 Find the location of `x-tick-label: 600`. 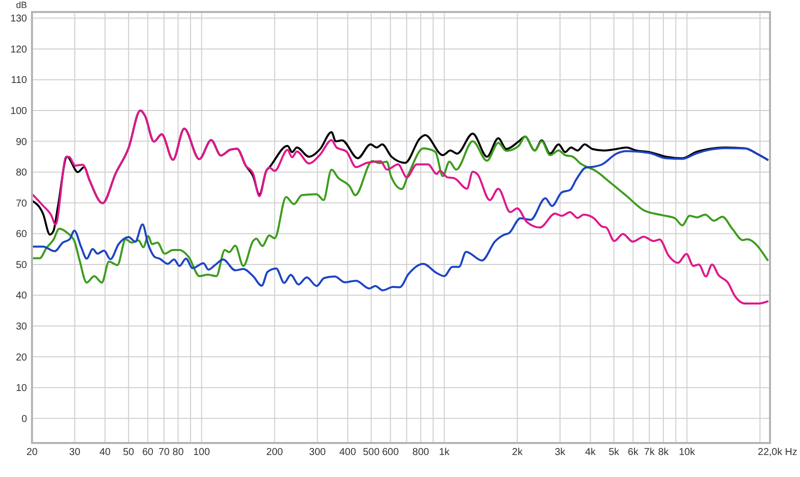

x-tick-label: 600 is located at coordinates (391, 452).